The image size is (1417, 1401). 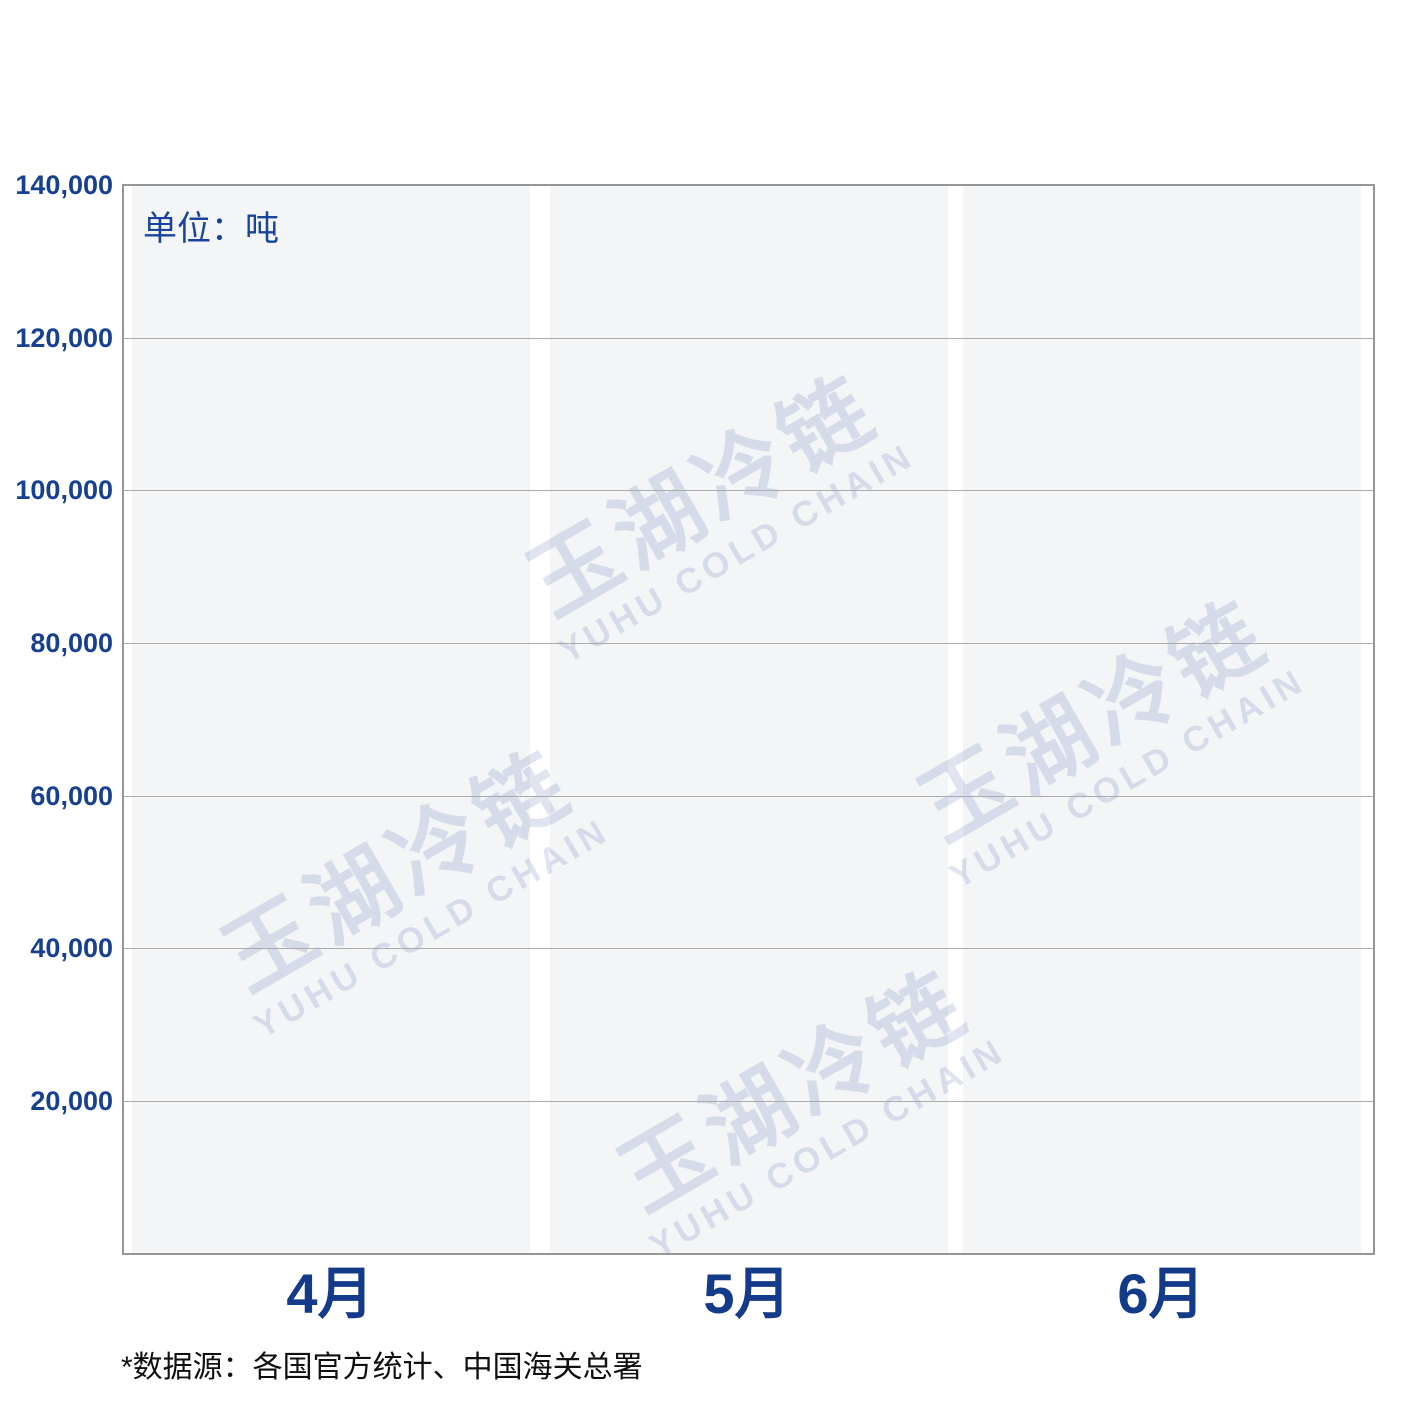 What do you see at coordinates (64, 338) in the screenshot?
I see `y-tick-label: 120,000` at bounding box center [64, 338].